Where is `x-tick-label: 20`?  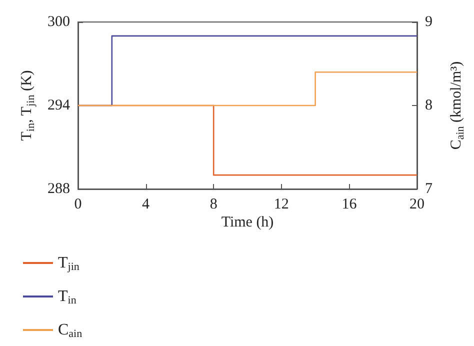 x-tick-label: 20 is located at coordinates (417, 204).